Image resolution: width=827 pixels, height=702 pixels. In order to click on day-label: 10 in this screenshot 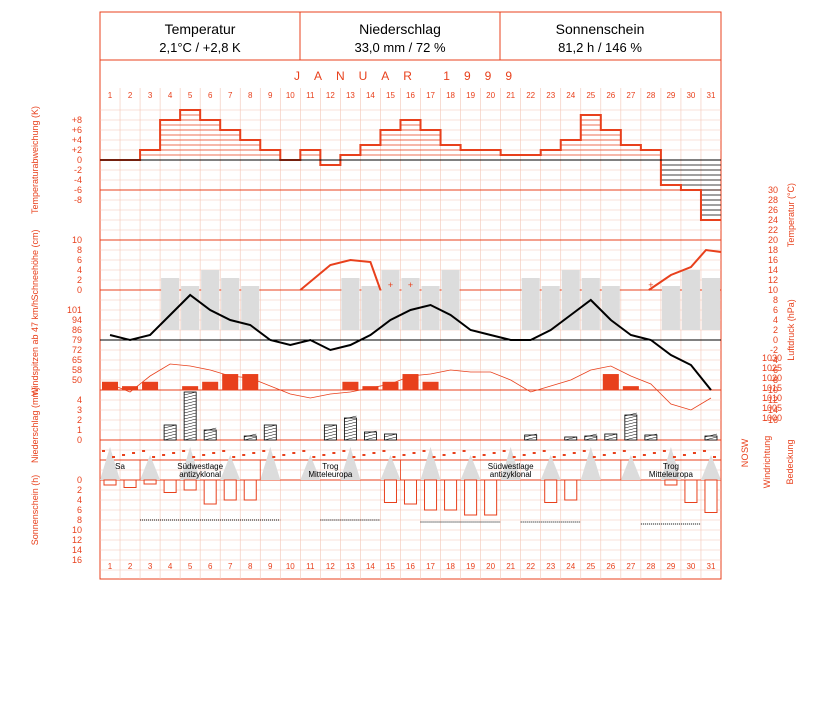, I will do `click(290, 566)`.